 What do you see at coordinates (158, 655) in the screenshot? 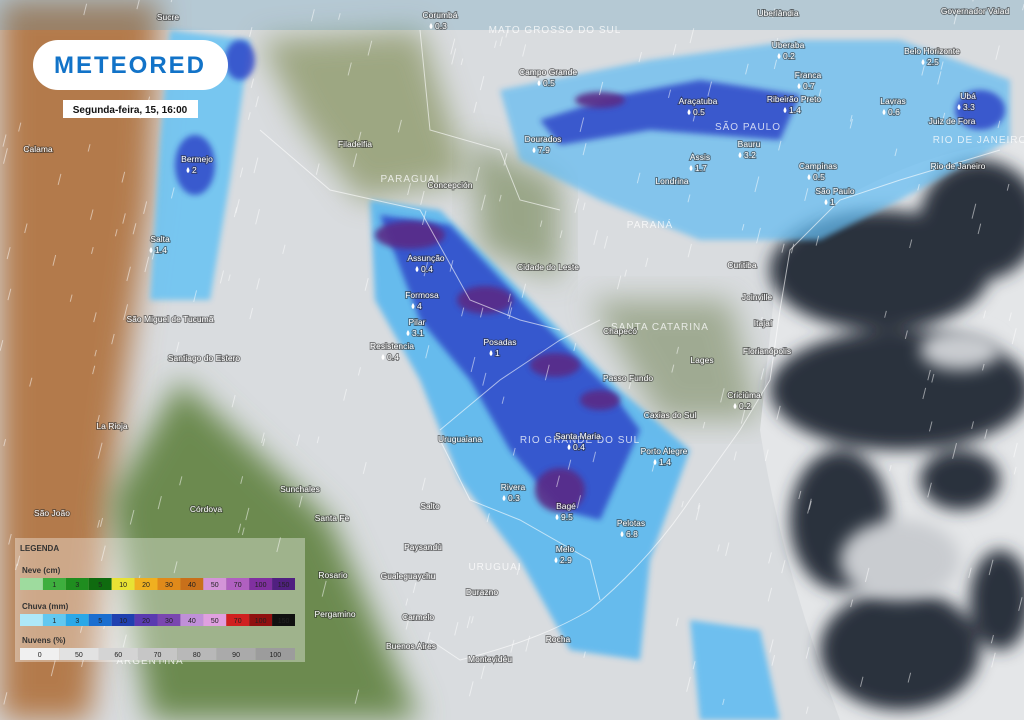
I see `legend-tick: 70` at bounding box center [158, 655].